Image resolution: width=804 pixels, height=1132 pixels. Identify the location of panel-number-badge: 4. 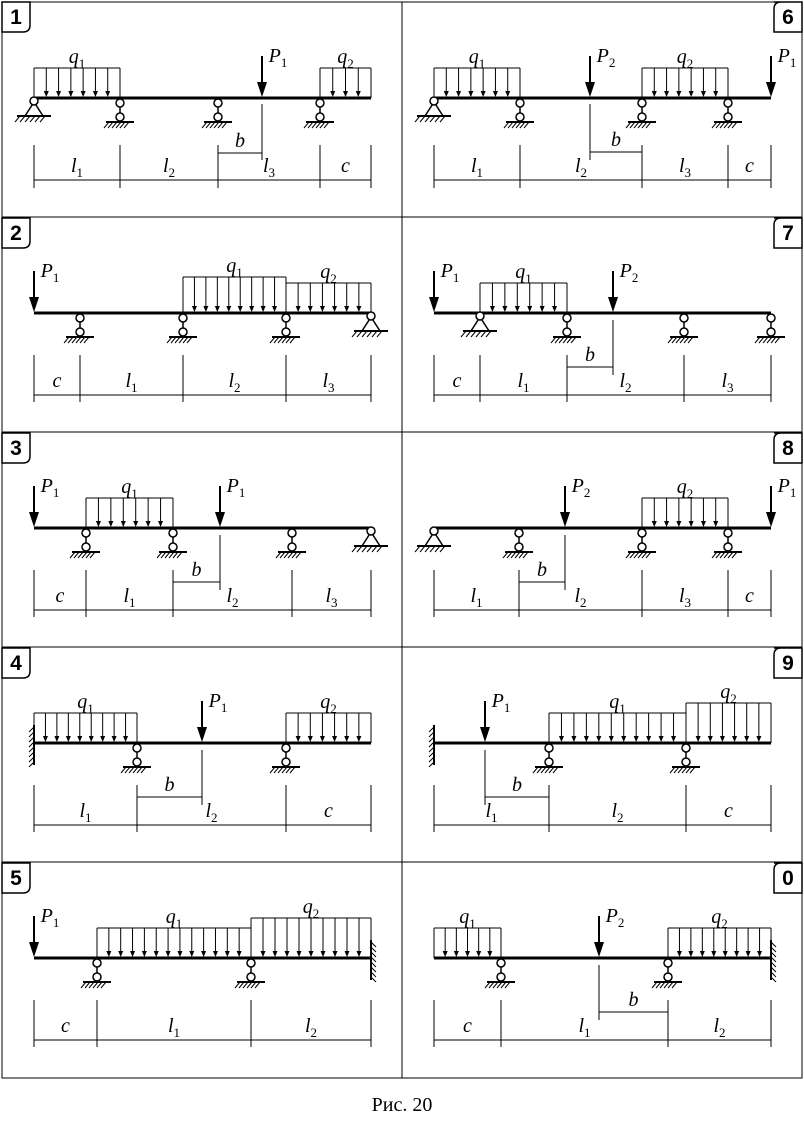
(16, 663).